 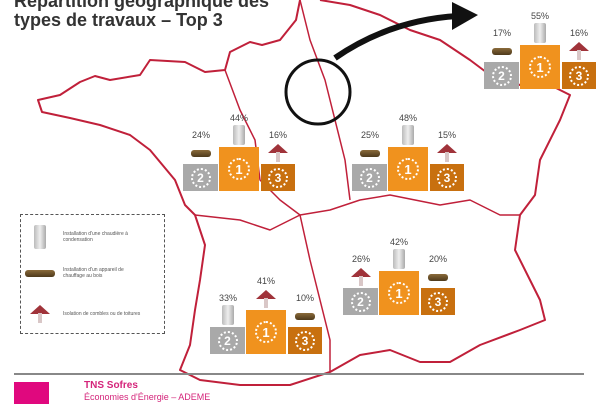 I want to click on footer-subtitle: Économies d'Énergie – ADEME, so click(x=147, y=397).